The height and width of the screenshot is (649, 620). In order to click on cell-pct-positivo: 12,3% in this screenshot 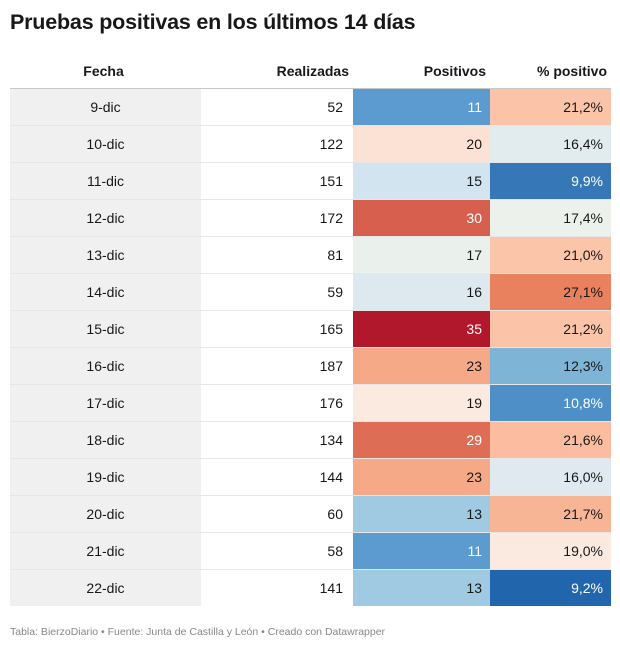, I will do `click(550, 366)`.